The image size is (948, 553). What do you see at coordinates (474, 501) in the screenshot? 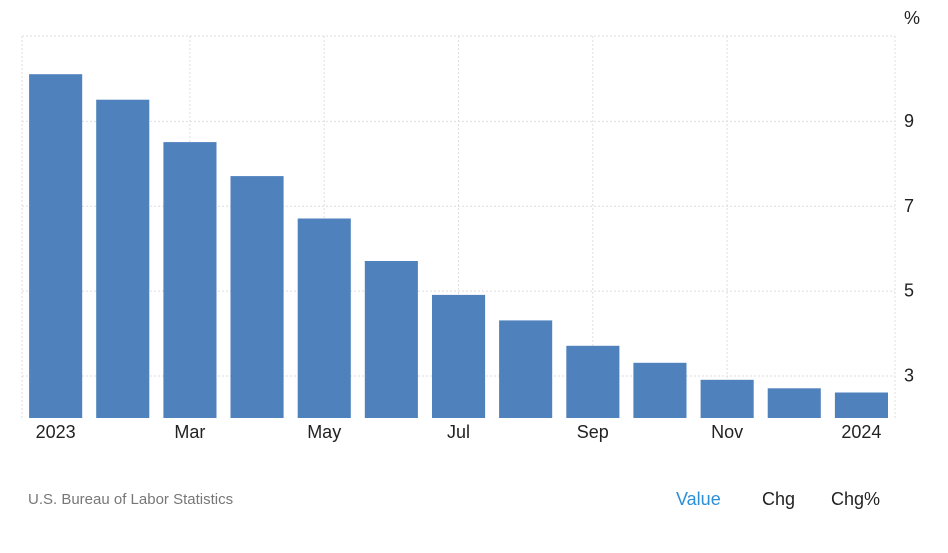
I see `view-toggle-group: Value Chg Chg%` at bounding box center [474, 501].